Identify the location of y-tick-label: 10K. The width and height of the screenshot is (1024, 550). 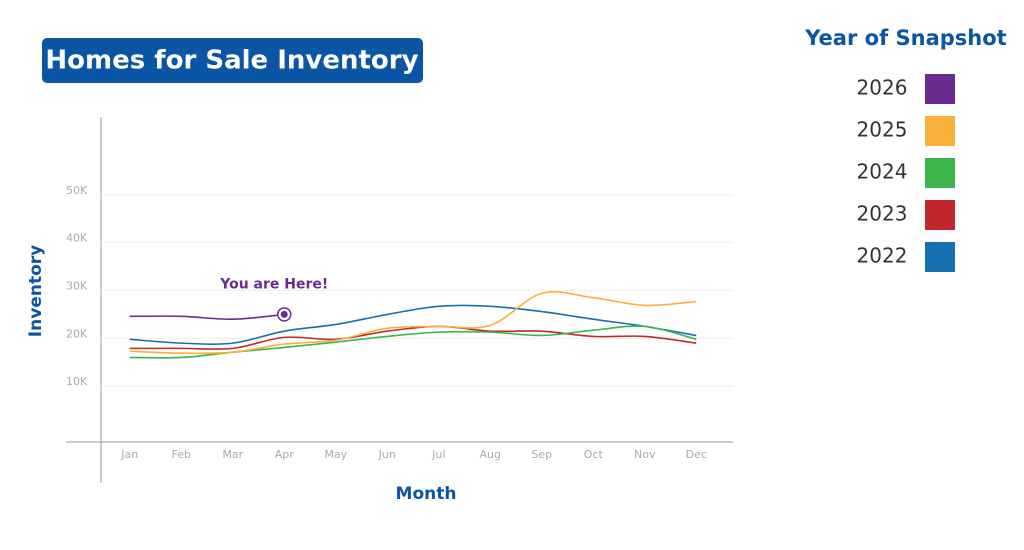
(77, 381).